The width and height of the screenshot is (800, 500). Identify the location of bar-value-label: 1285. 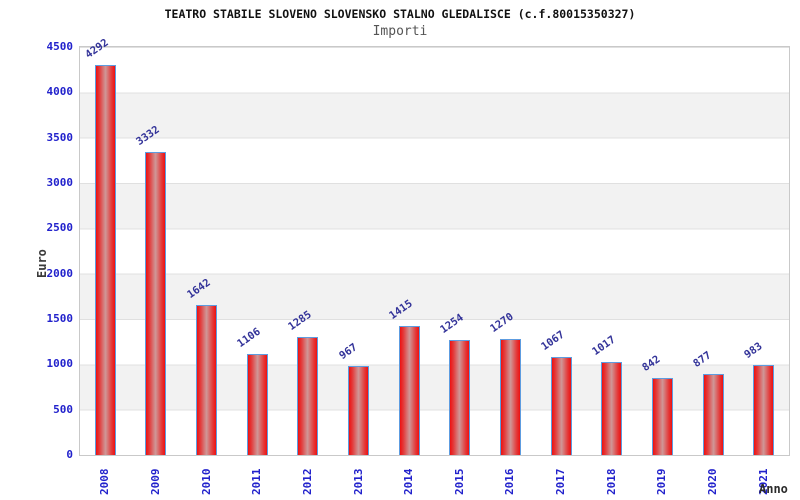
(300, 320).